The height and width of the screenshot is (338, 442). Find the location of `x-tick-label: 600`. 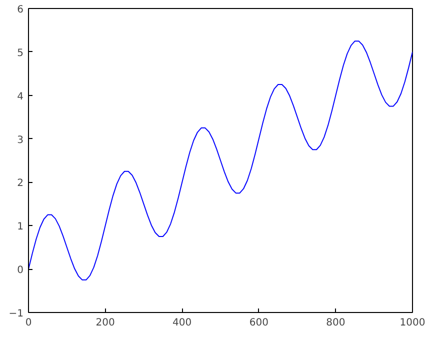

x-tick-label: 600 is located at coordinates (258, 323).